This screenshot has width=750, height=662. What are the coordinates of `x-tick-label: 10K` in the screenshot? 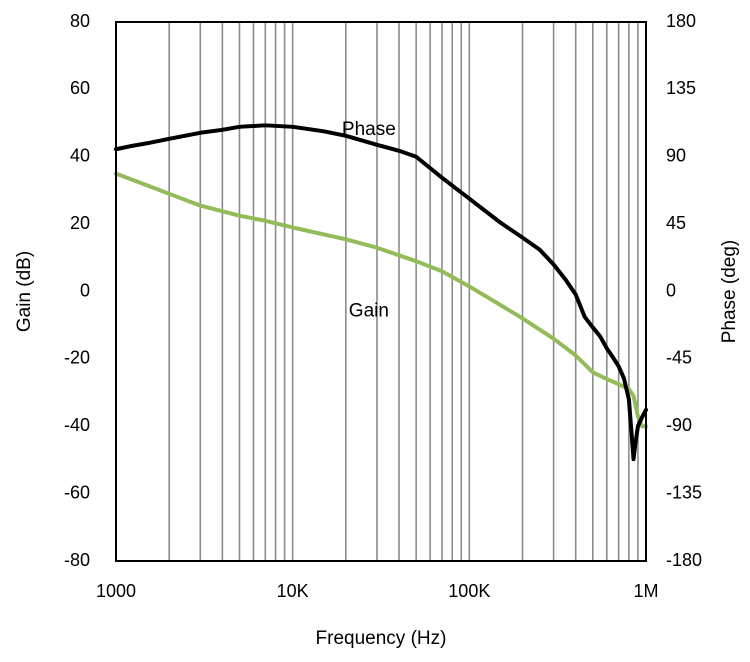 It's located at (293, 591).